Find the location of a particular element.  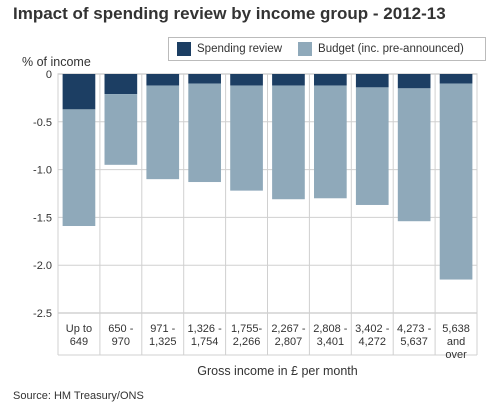

legend-item-spending-review: Spending review is located at coordinates (229, 49).